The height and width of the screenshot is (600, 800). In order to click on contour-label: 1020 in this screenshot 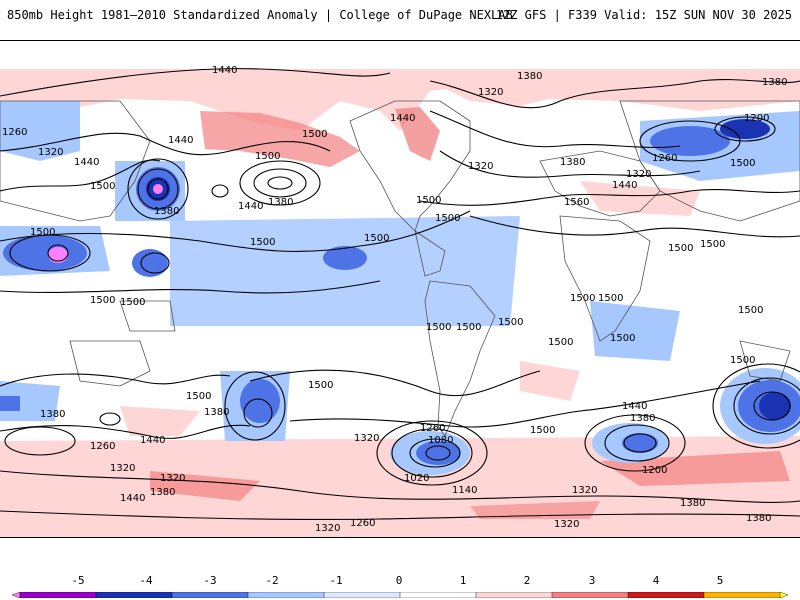, I will do `click(416, 478)`.